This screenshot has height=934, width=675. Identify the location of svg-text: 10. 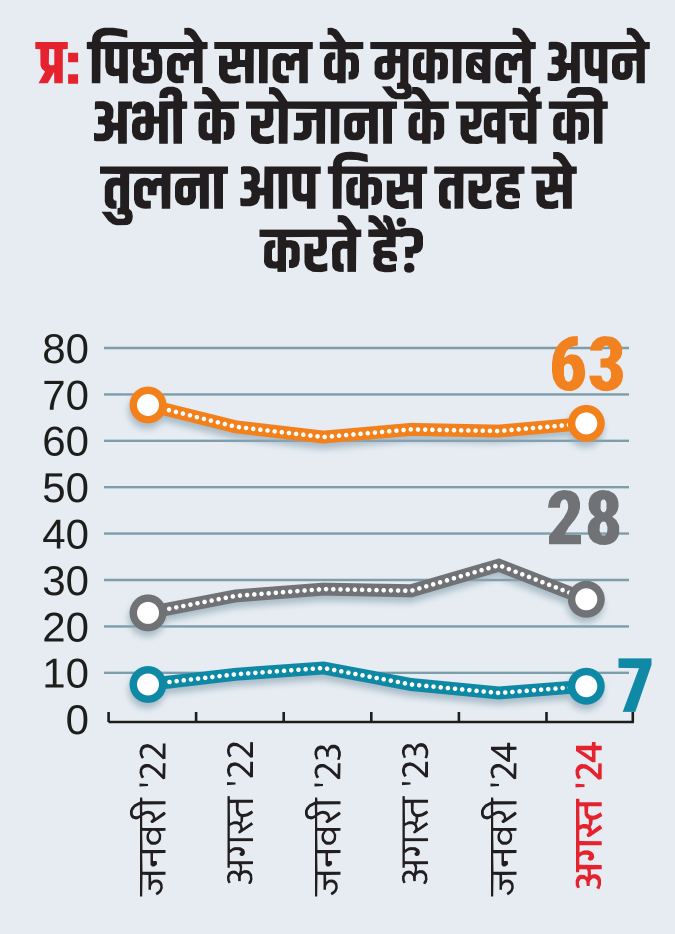
(65, 673).